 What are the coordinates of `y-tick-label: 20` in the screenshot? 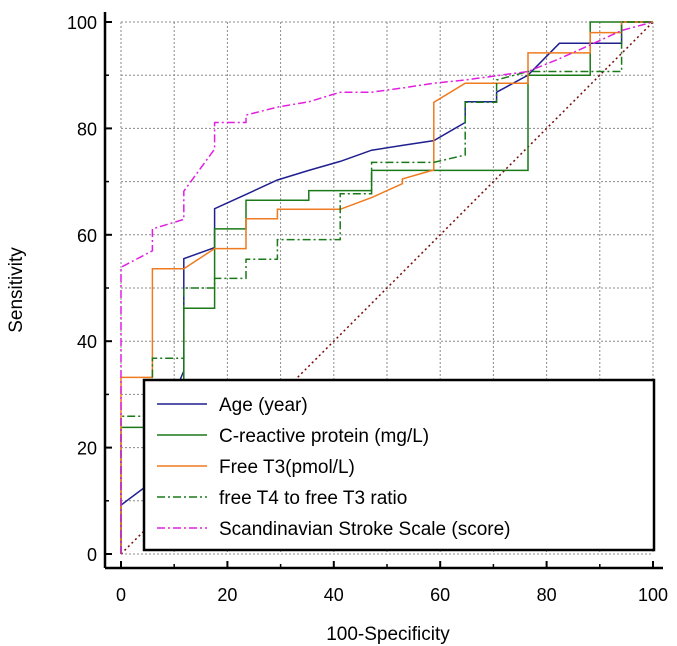 It's located at (87, 449).